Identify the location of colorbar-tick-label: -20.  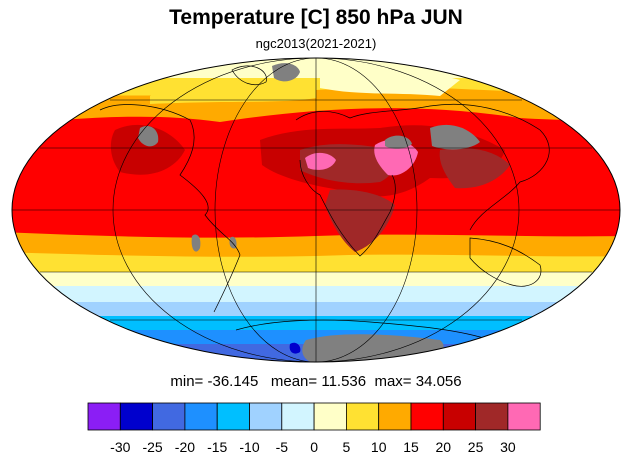
(185, 447).